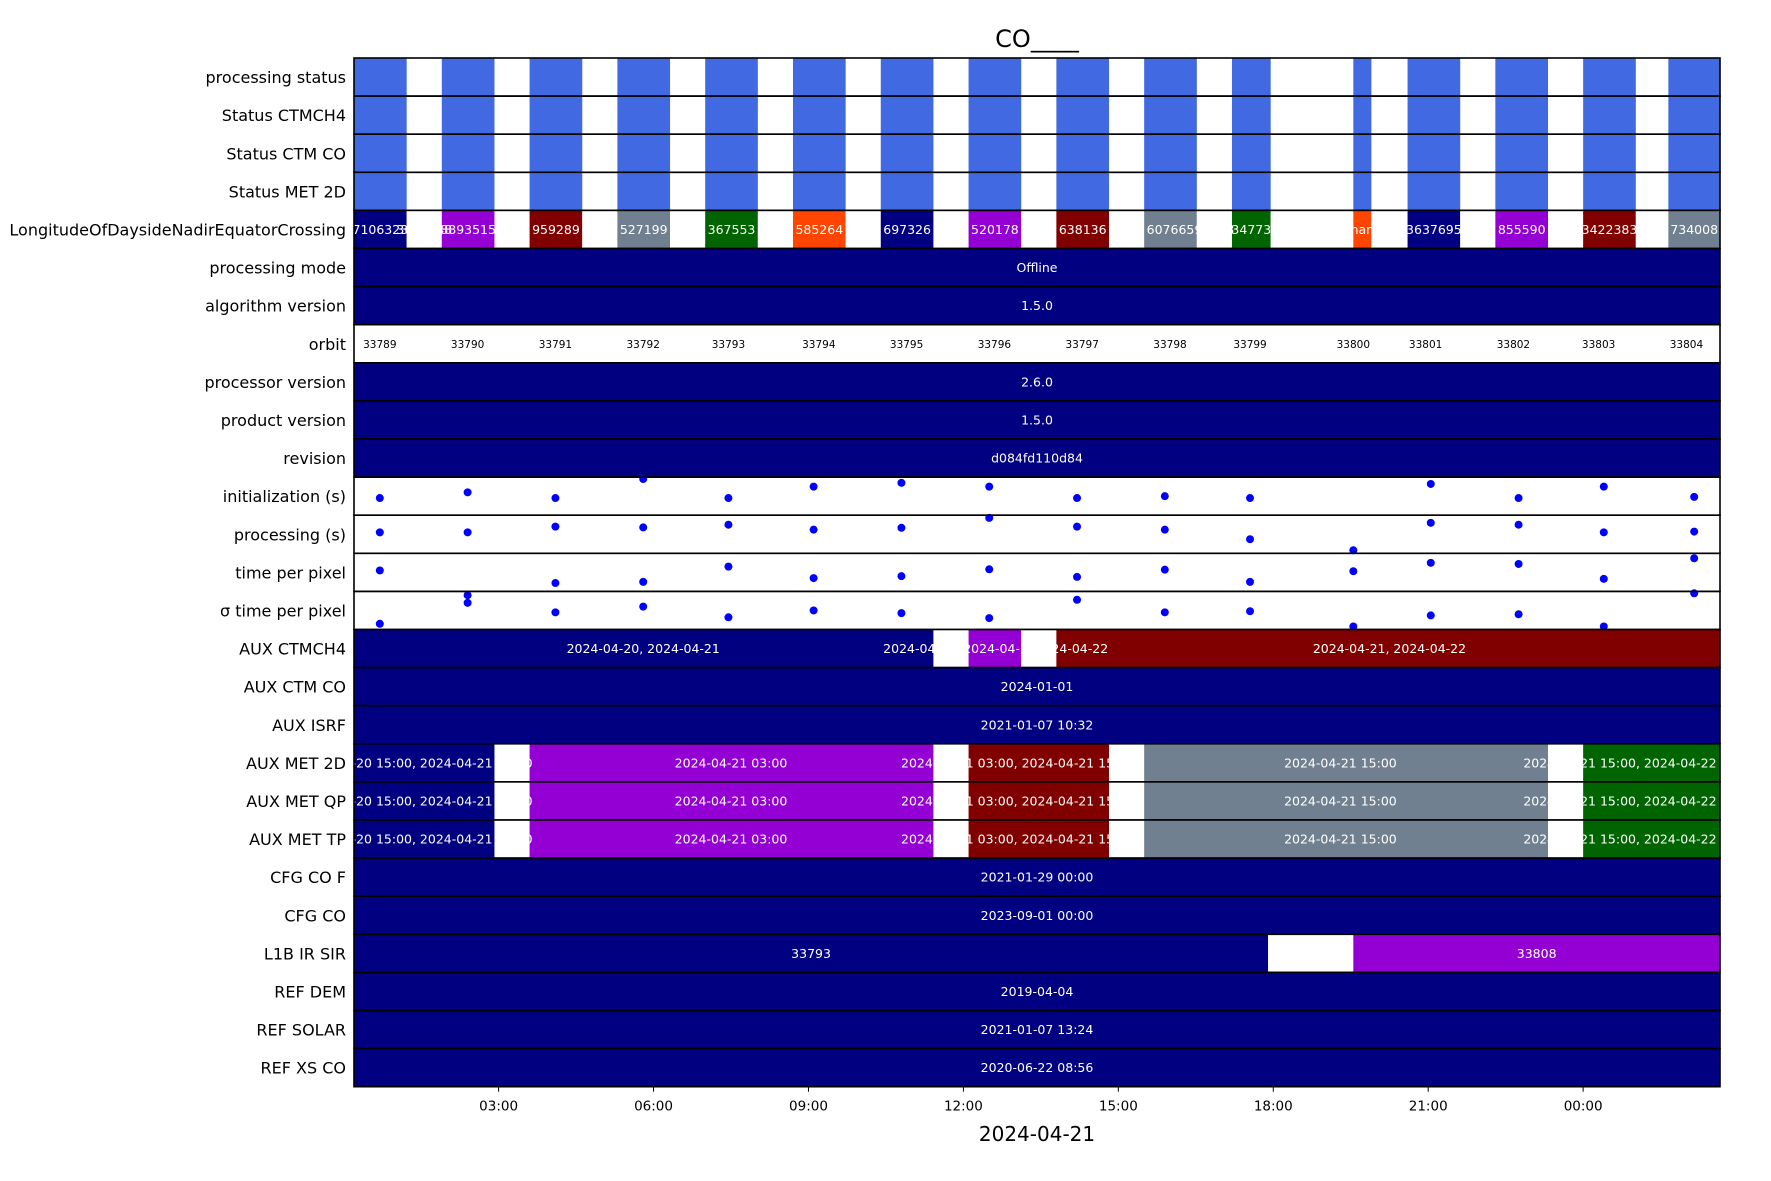  I want to click on segment-label: 1.5.0, so click(1037, 419).